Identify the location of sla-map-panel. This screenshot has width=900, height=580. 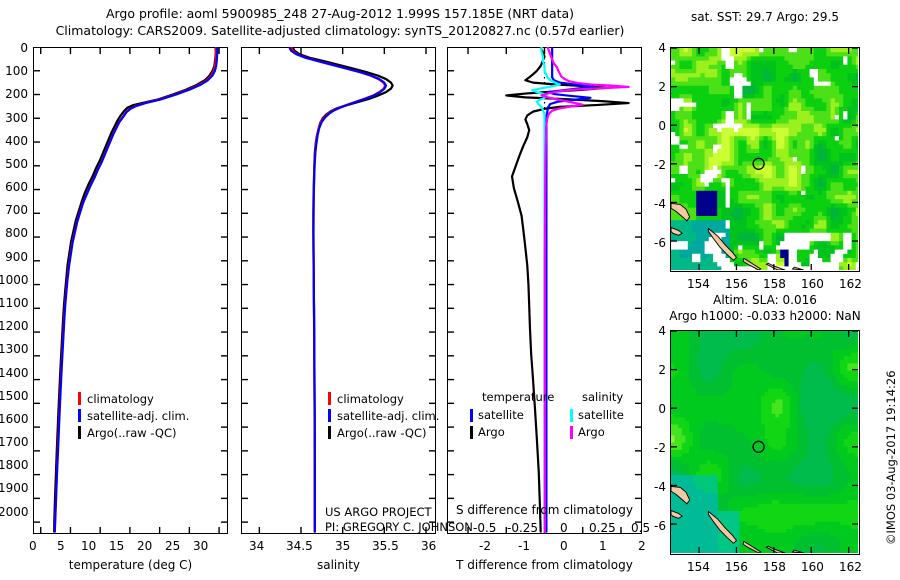
(765, 442).